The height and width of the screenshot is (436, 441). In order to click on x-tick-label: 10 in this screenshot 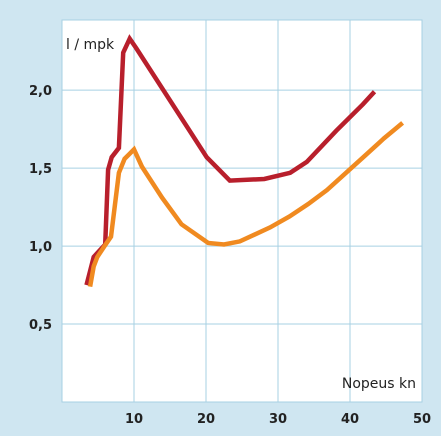, I will do `click(134, 419)`.